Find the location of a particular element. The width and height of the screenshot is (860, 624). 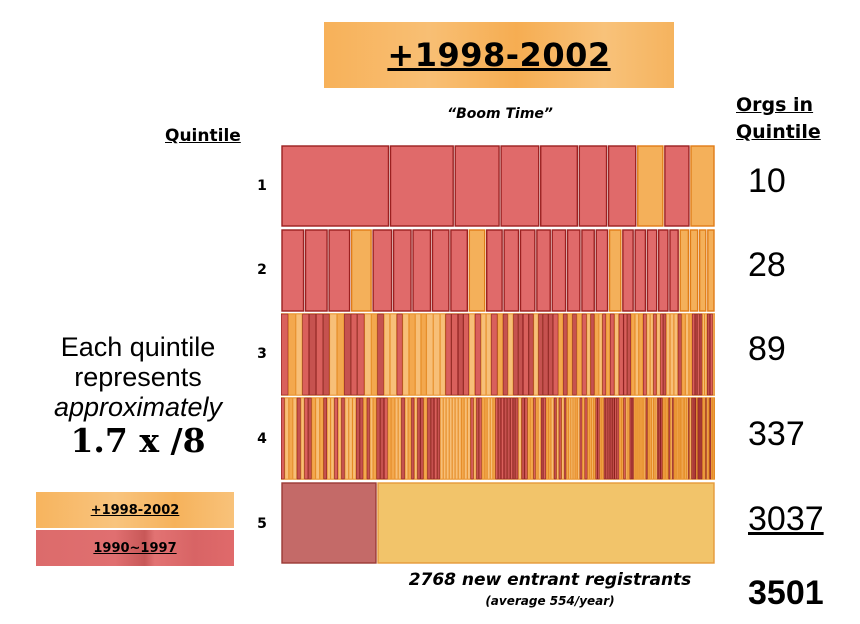

desc-line-2: represents is located at coordinates (138, 377).